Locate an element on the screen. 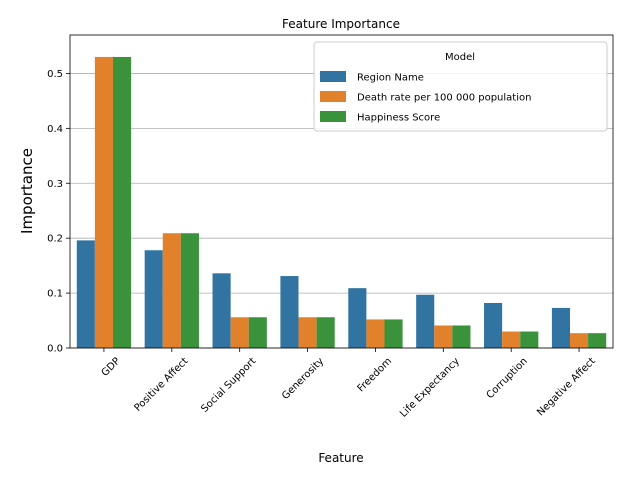  x-axis-label: Feature is located at coordinates (340, 458).